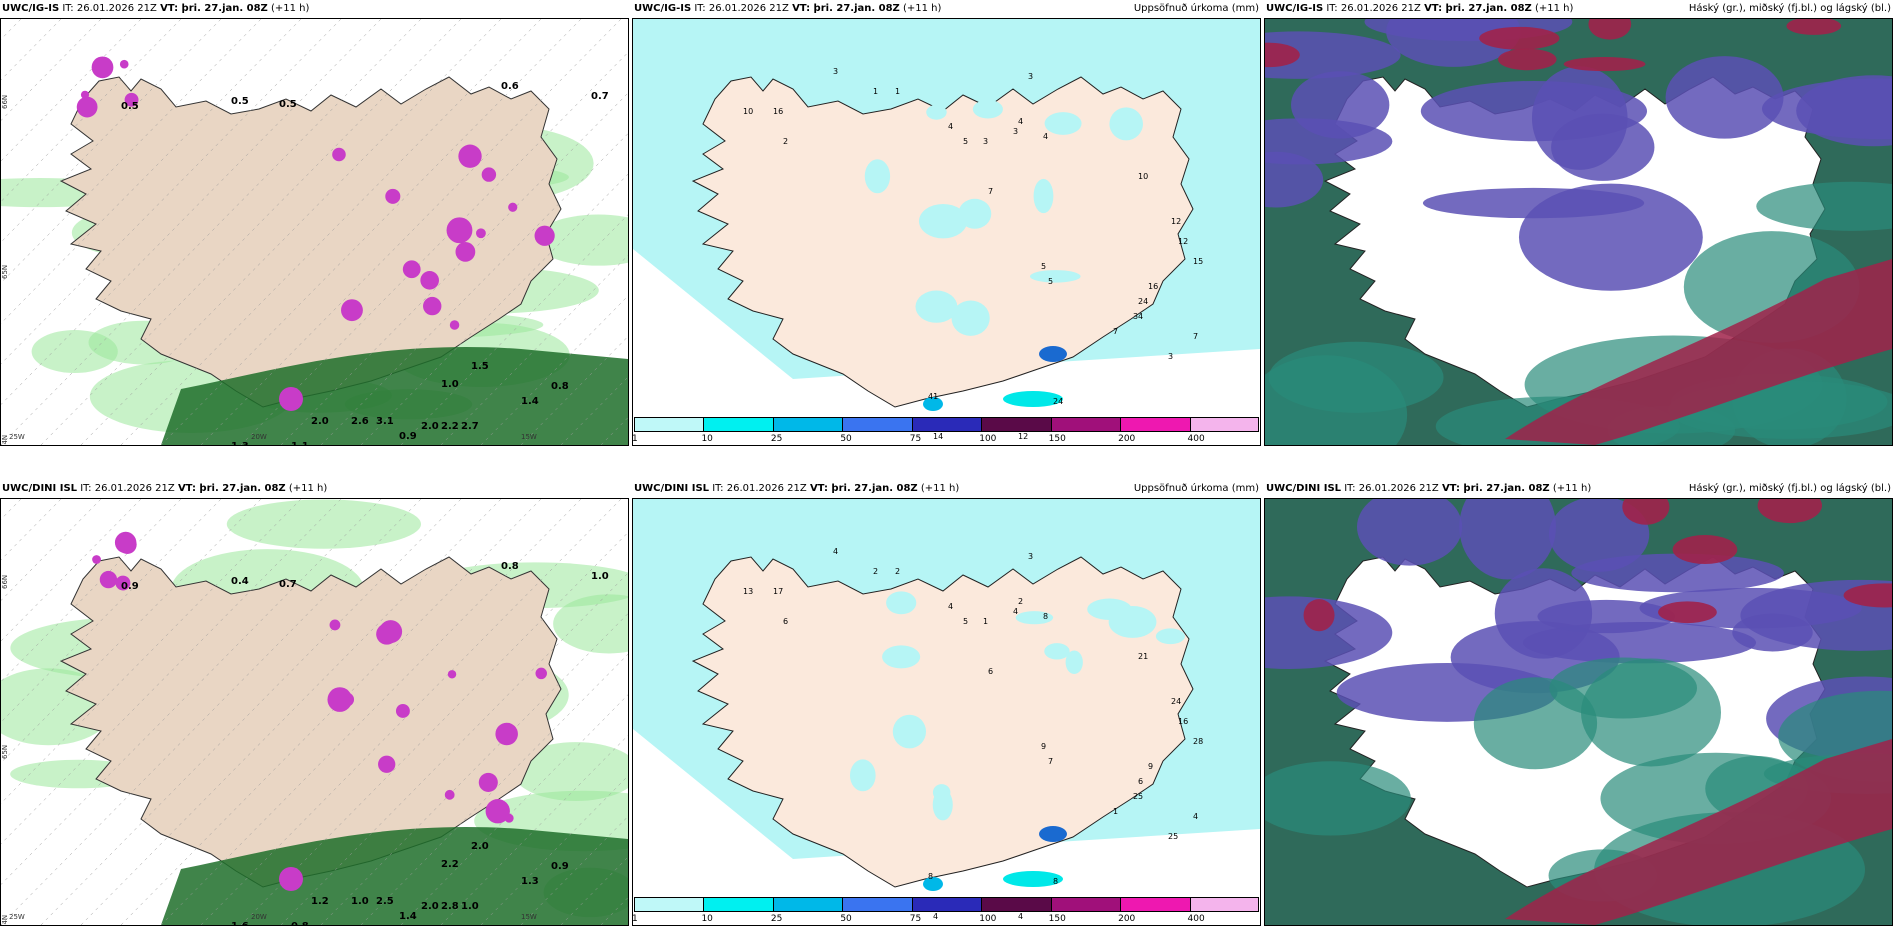 The image size is (1900, 950). Describe the element at coordinates (470, 426) in the screenshot. I see `wind-value-label: 2.7` at that location.